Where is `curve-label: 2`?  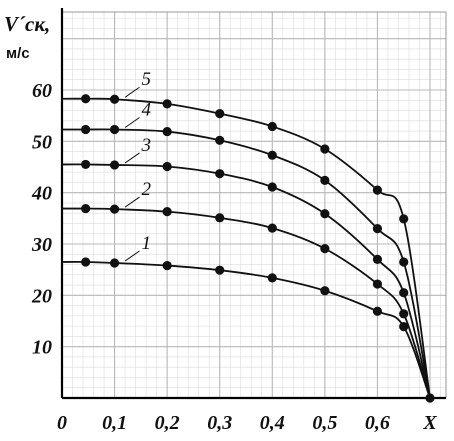 curve-label: 2 is located at coordinates (146, 189).